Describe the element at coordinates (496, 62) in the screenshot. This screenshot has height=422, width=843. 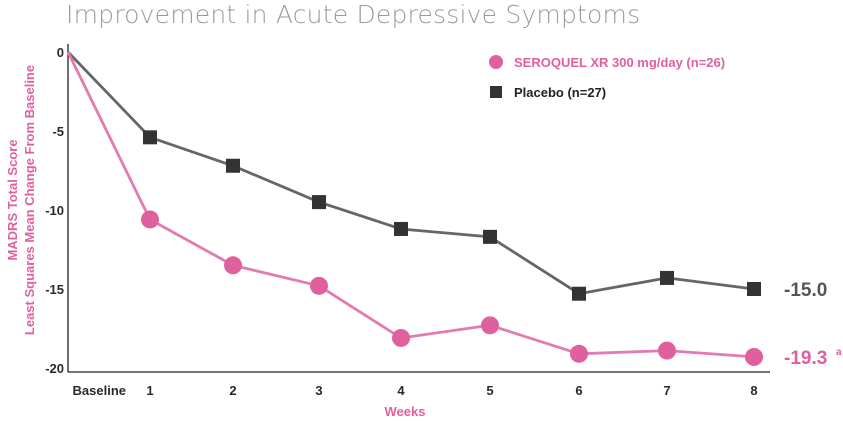
I see `legend-marker-circle` at that location.